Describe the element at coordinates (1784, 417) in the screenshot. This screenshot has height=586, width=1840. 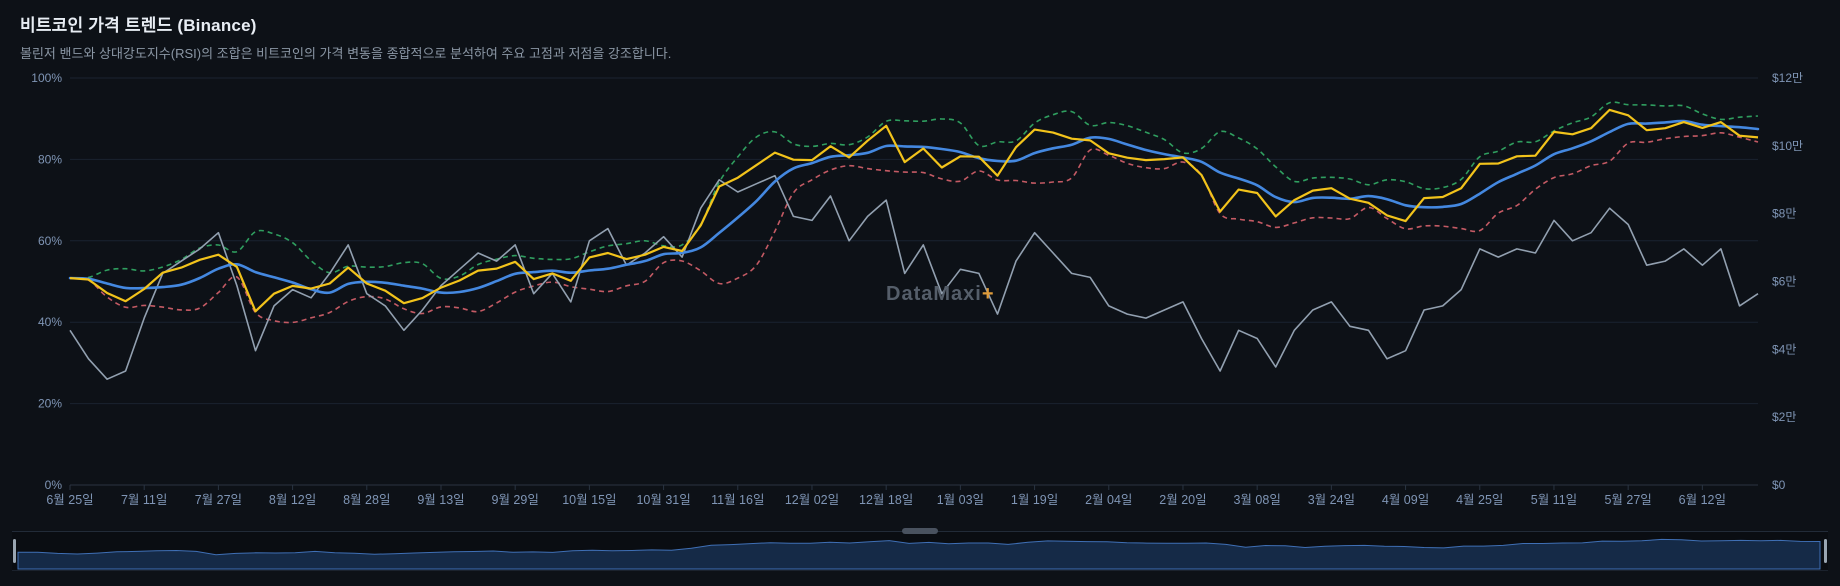
I see `y-right-tick-label: $2만` at that location.